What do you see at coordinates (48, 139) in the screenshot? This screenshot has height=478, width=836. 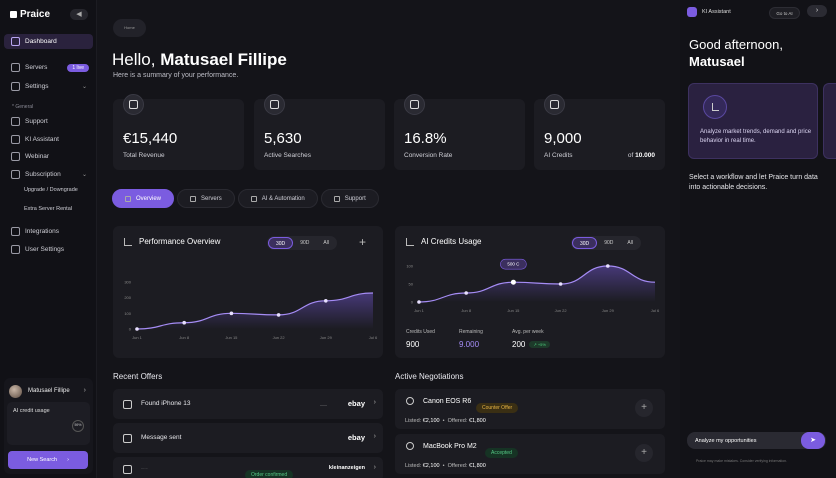 I see `sidebar-item-ki-assistant: KI Assistant` at bounding box center [48, 139].